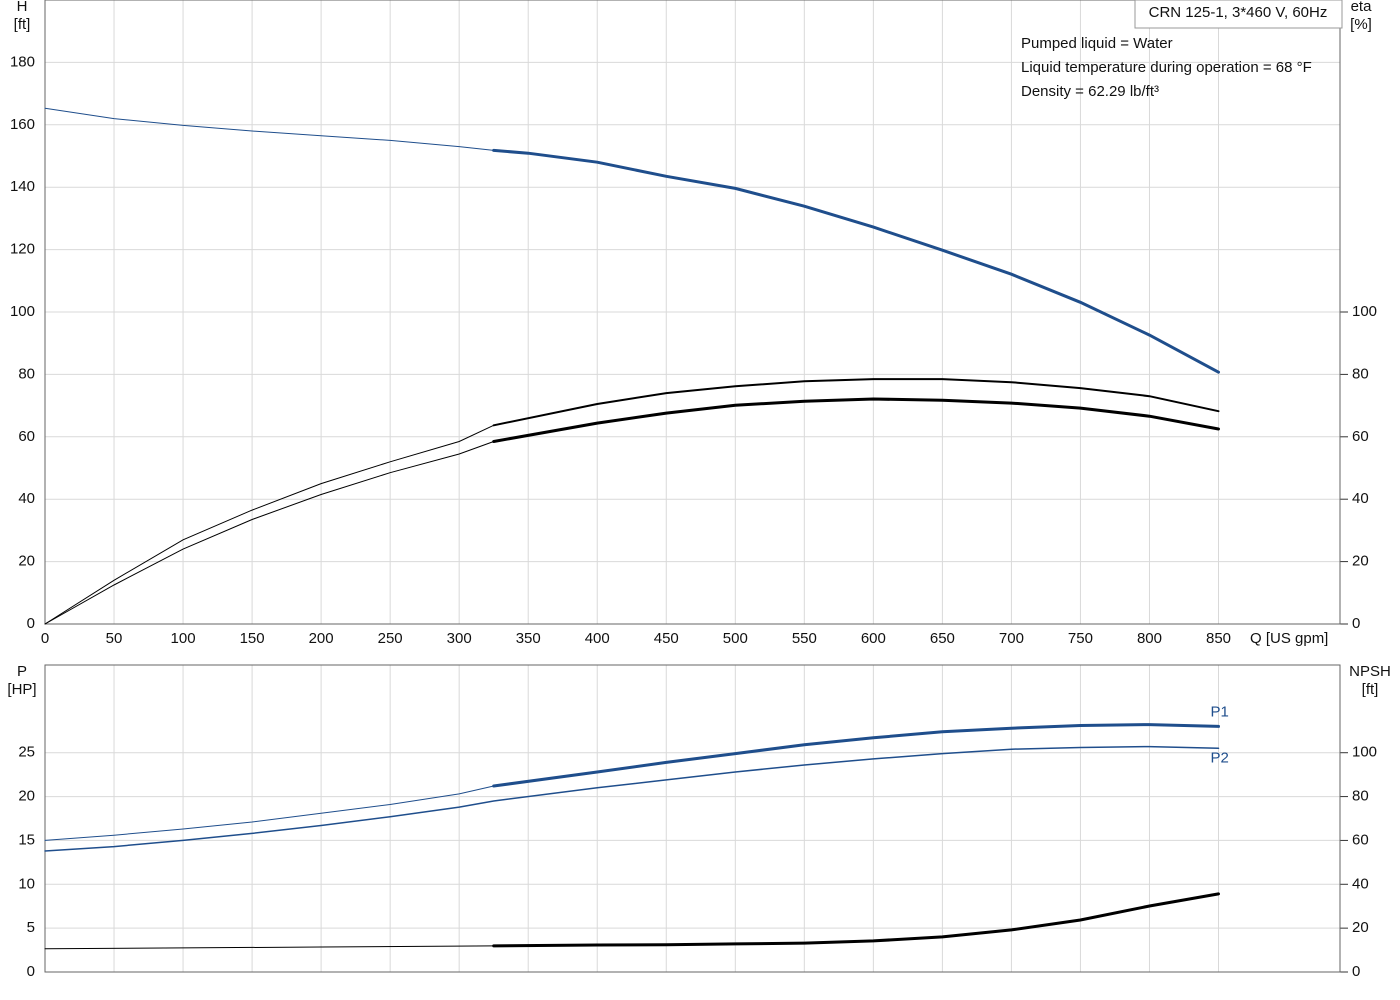 Image resolution: width=1400 pixels, height=1000 pixels. What do you see at coordinates (1218, 638) in the screenshot?
I see `x-tick-label: 850` at bounding box center [1218, 638].